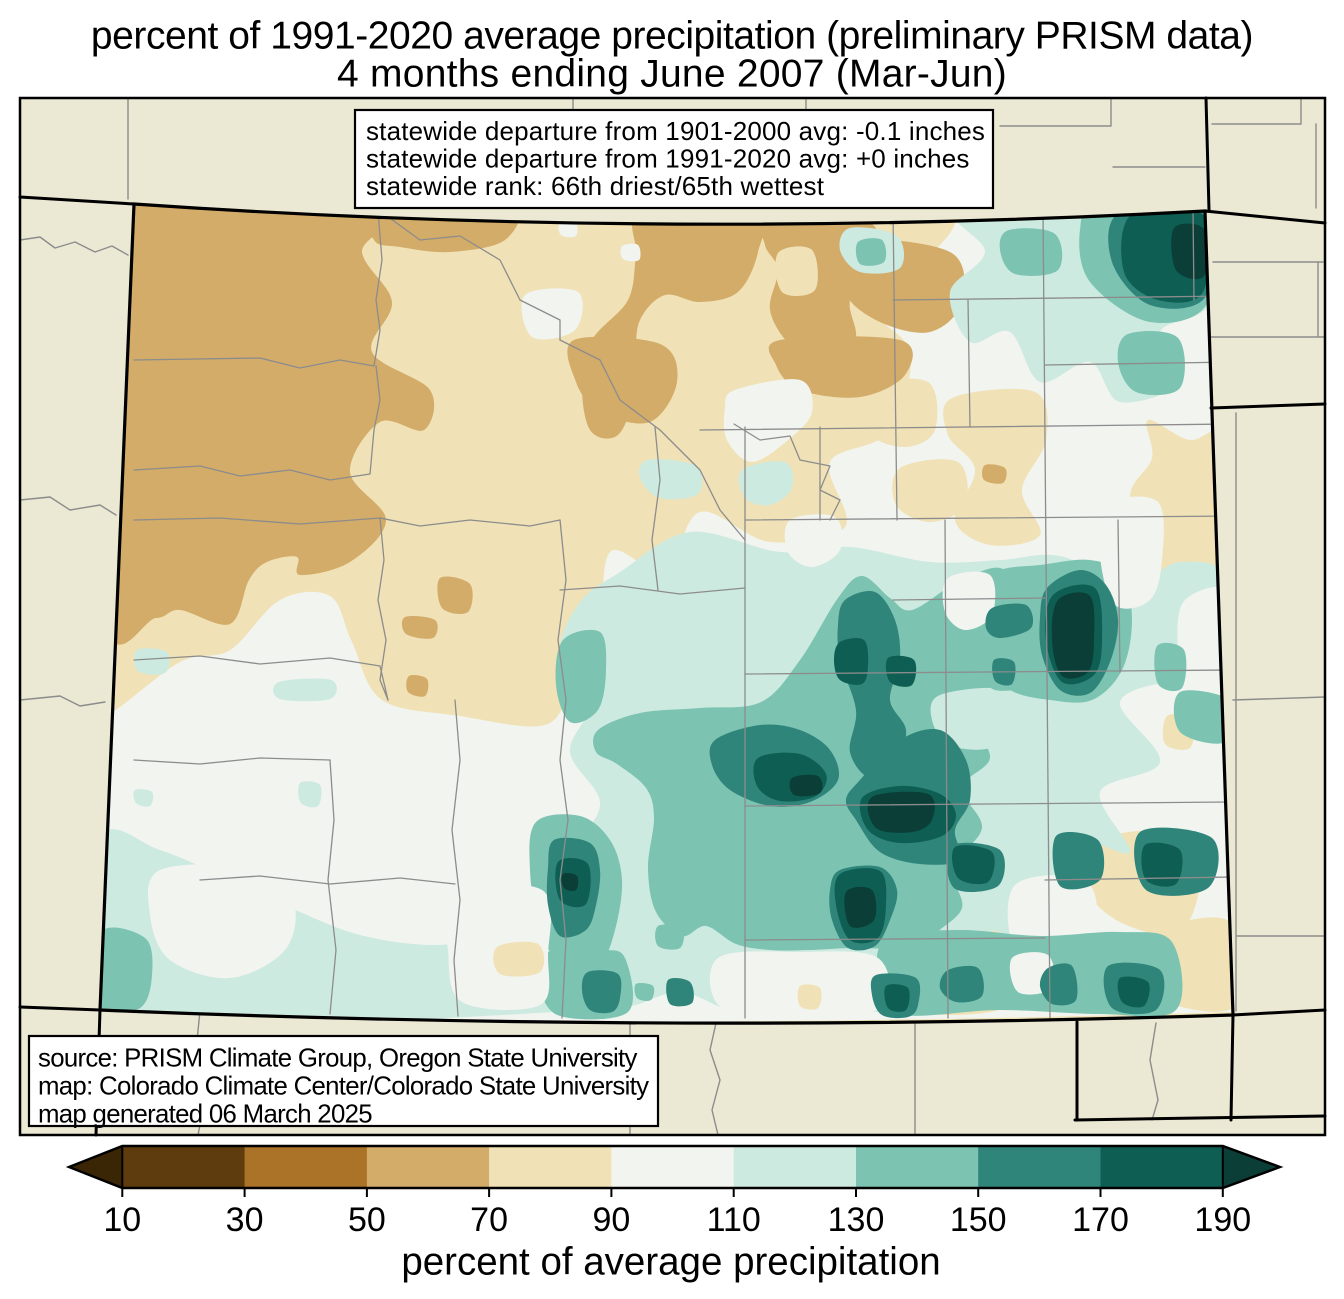 The image size is (1344, 1299). I want to click on svg-text: 190, so click(1222, 1220).